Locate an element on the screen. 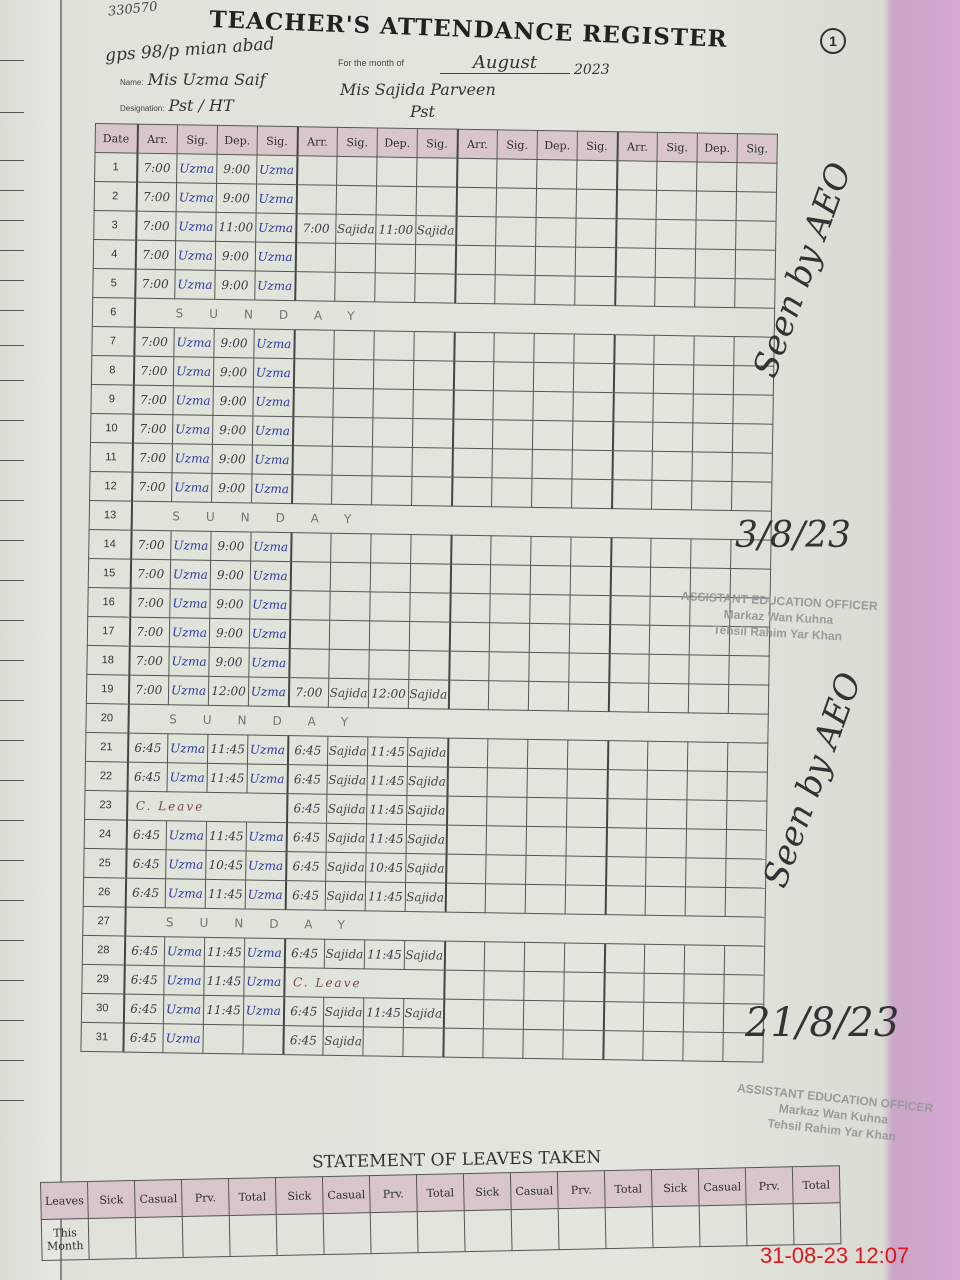  date-cell: 29 is located at coordinates (103, 979).